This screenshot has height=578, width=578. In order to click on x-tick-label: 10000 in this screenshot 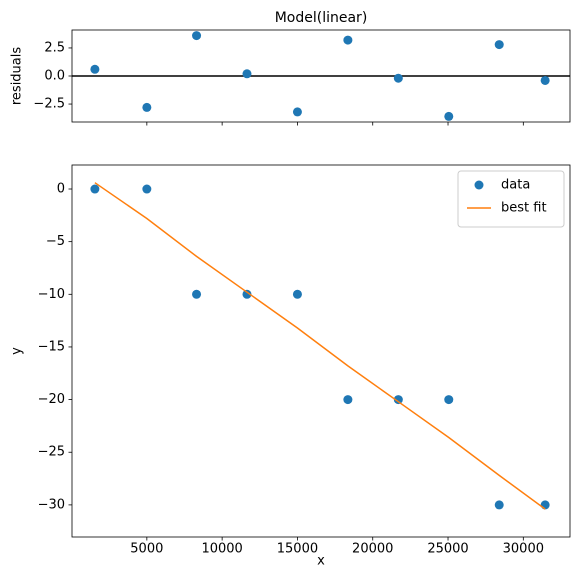, I will do `click(221, 549)`.